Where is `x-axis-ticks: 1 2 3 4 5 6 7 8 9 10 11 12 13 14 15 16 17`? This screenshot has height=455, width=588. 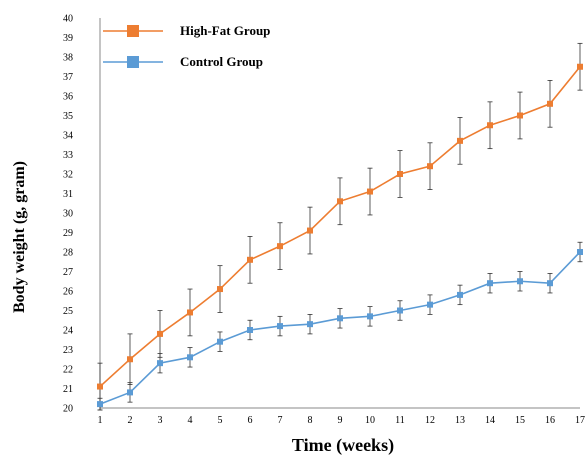 x-axis-ticks: 1 2 3 4 5 6 7 8 9 10 11 12 13 14 15 16 17 is located at coordinates (342, 420).